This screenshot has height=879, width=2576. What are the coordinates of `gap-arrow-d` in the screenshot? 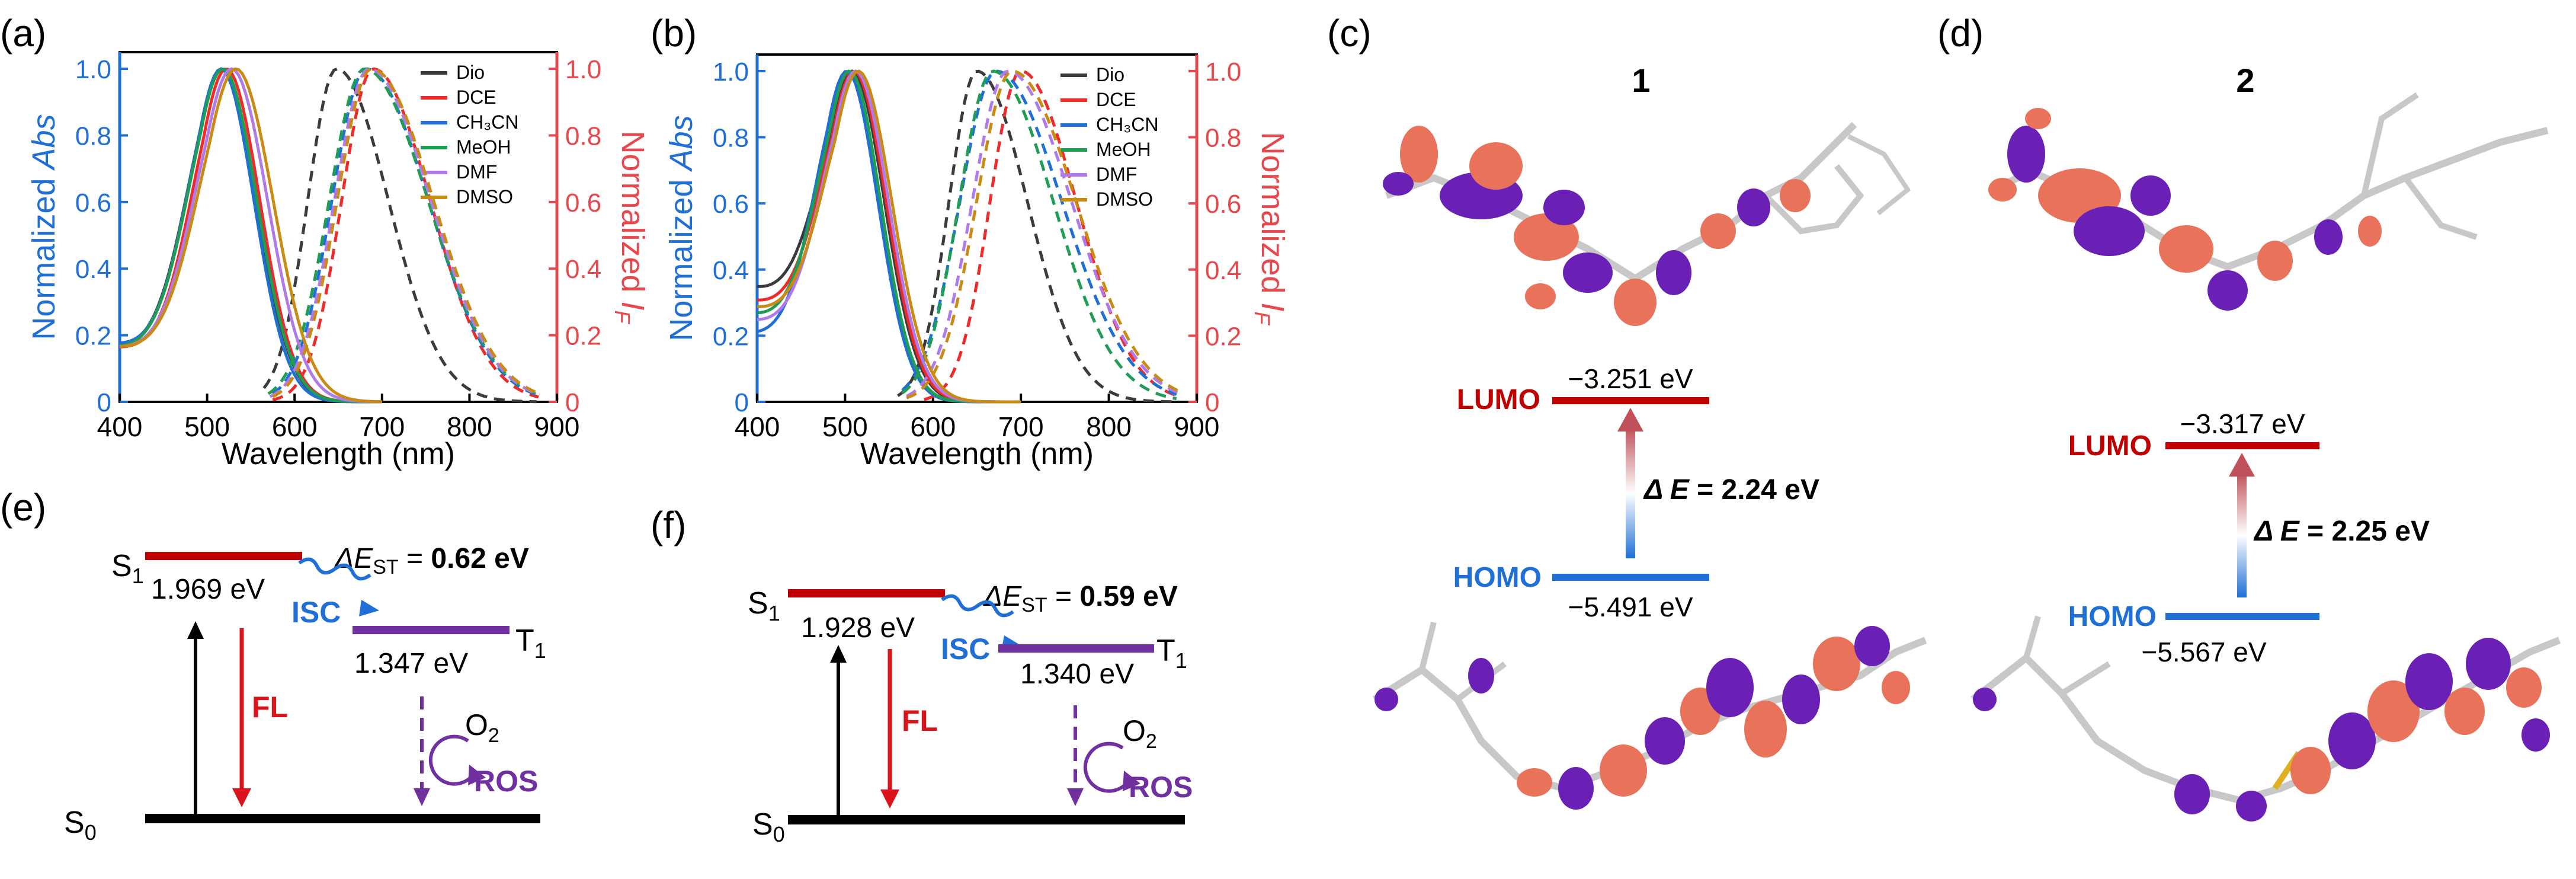 It's located at (2242, 535).